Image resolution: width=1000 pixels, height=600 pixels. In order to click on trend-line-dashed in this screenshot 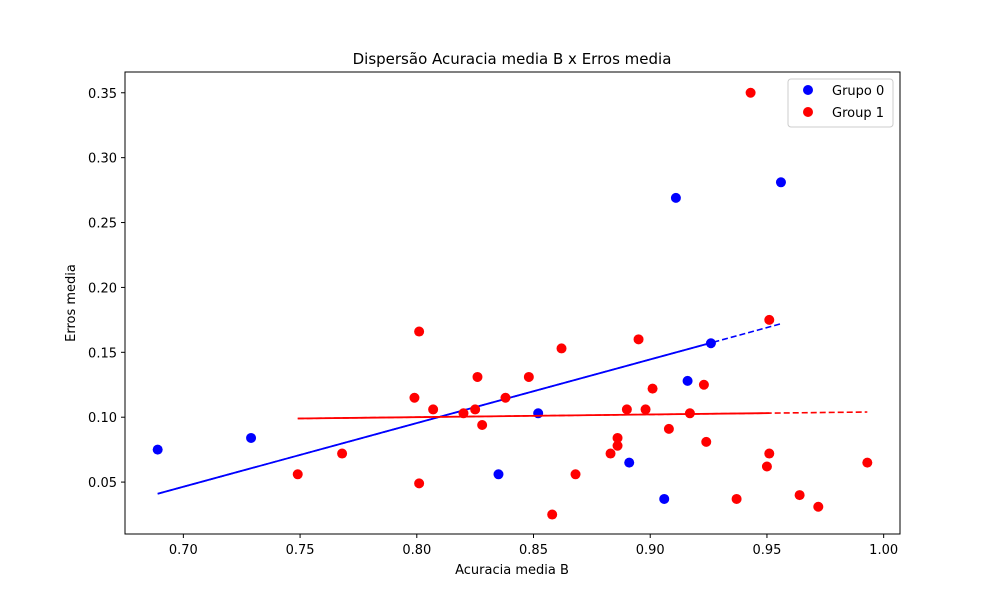, I will do `click(583, 415)`.